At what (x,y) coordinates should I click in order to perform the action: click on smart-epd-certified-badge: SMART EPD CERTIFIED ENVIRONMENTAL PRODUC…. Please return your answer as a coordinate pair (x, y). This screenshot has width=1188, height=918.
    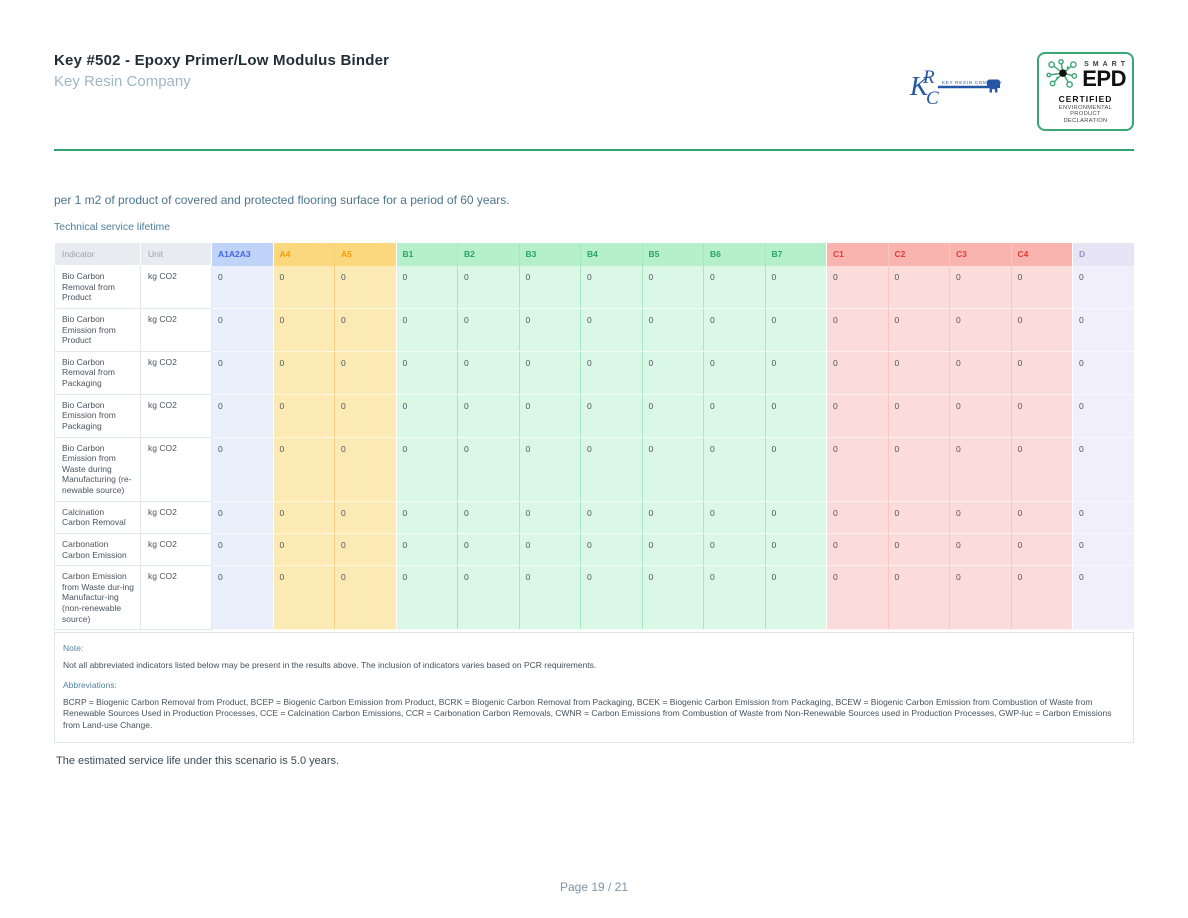
    Looking at the image, I should click on (1085, 91).